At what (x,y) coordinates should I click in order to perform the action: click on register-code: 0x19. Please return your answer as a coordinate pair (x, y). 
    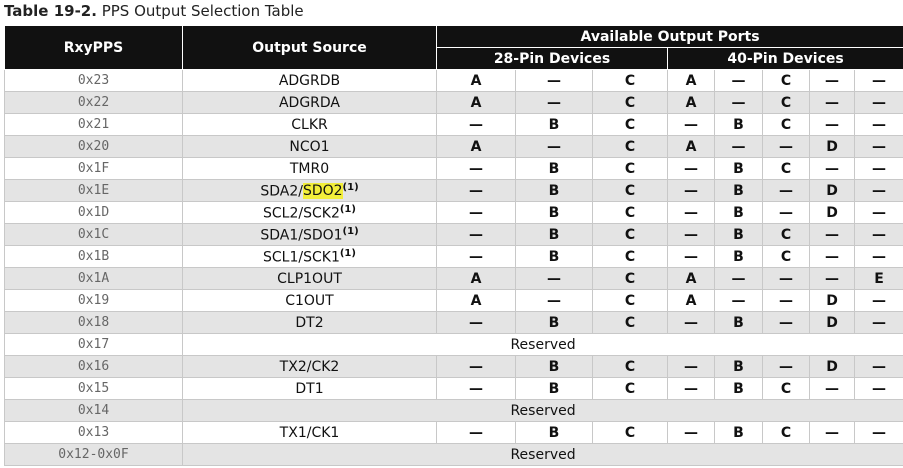
    Looking at the image, I should click on (93, 300).